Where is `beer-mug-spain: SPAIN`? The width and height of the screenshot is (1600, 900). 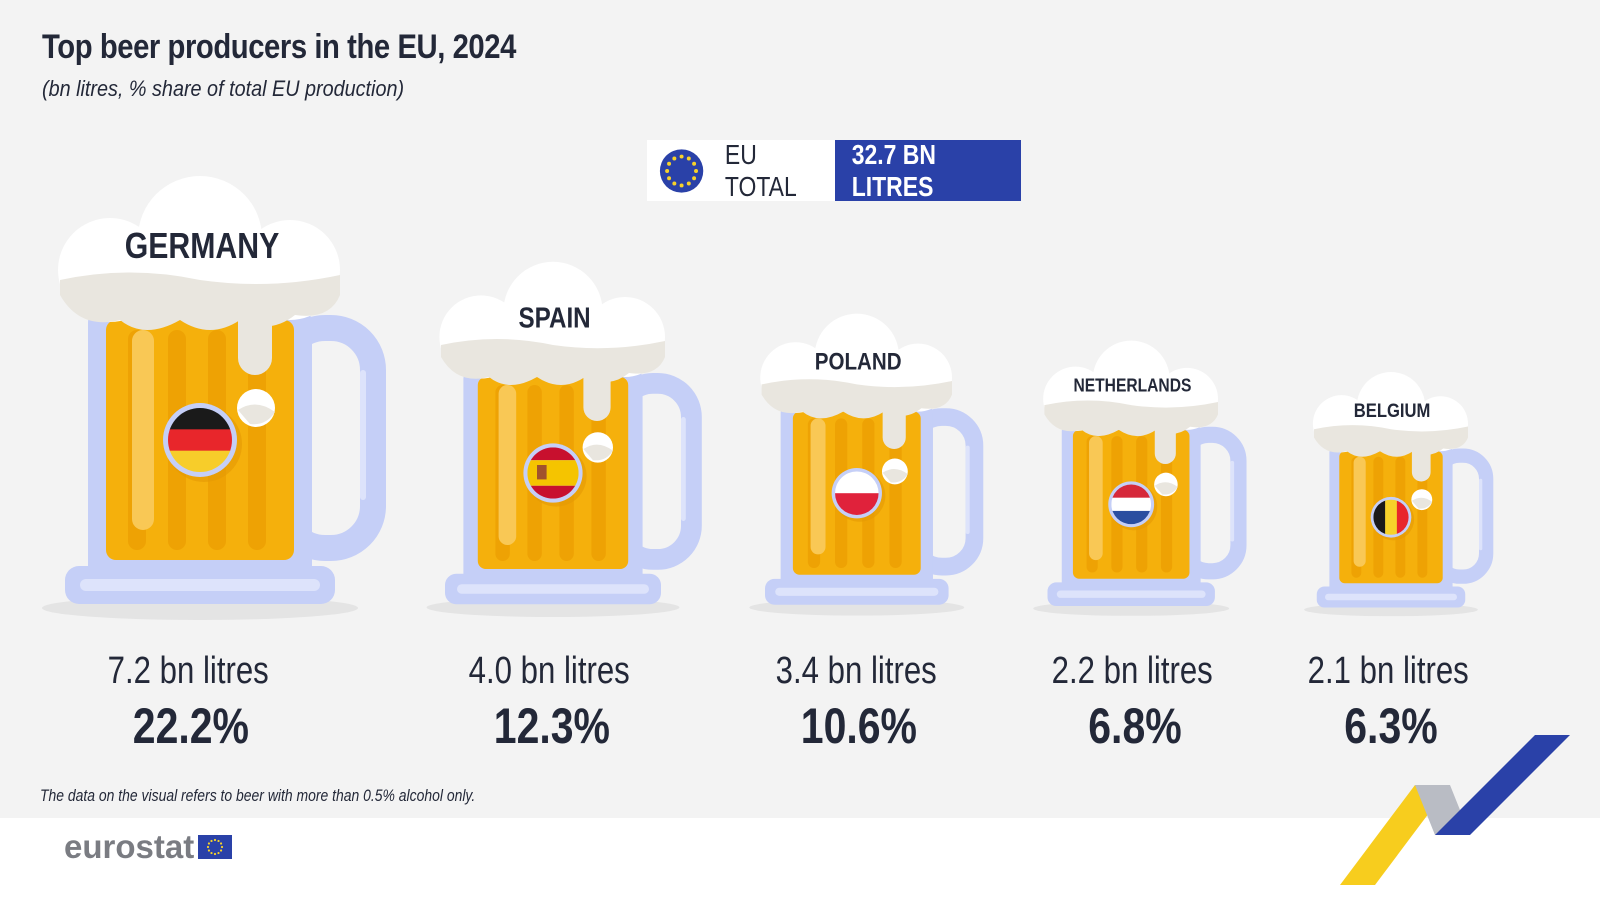
beer-mug-spain: SPAIN is located at coordinates (565, 439).